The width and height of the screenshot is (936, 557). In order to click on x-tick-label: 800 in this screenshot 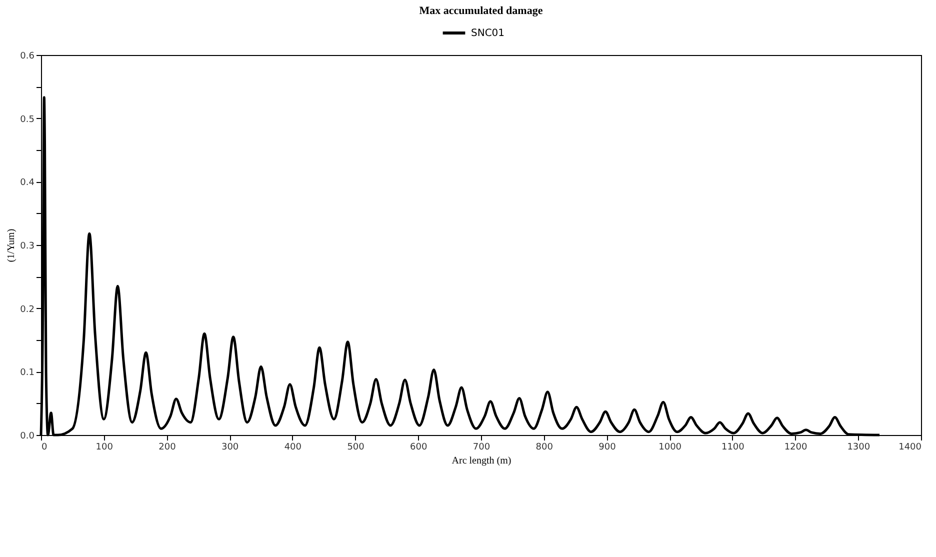, I will do `click(545, 447)`.